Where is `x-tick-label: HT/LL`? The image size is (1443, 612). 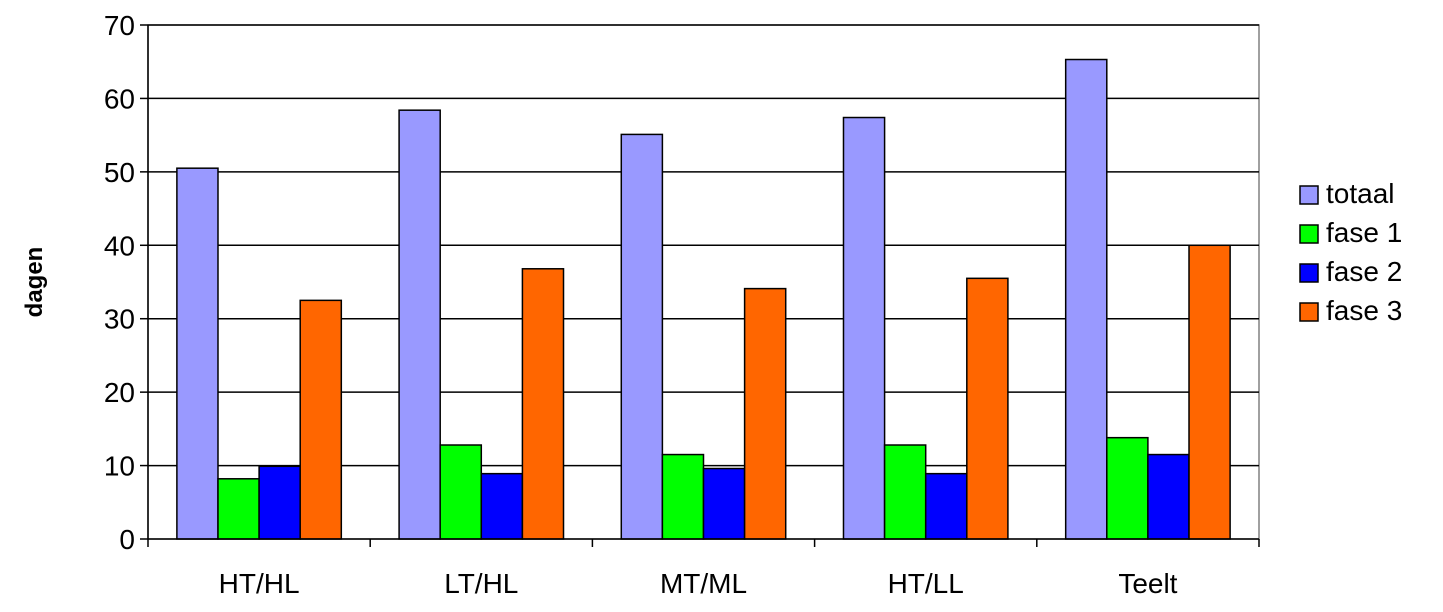
x-tick-label: HT/LL is located at coordinates (926, 583).